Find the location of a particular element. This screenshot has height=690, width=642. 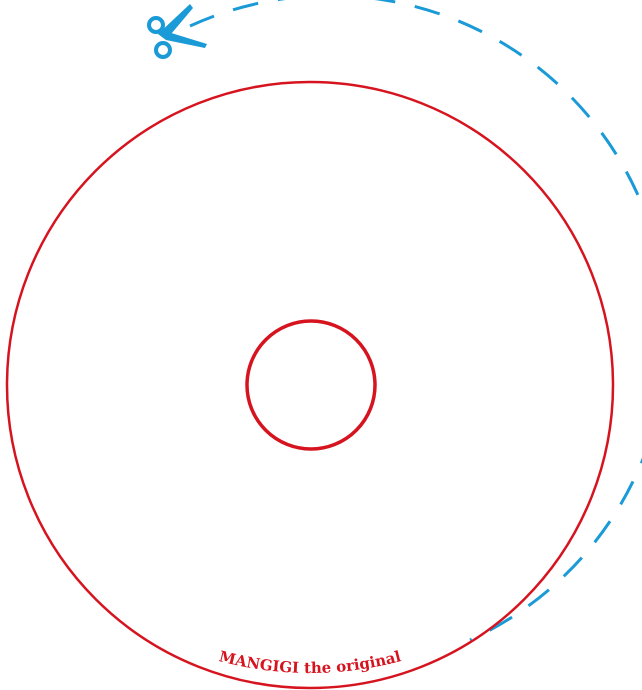

brand-text-path: MANGIGI the original is located at coordinates (310, 662).